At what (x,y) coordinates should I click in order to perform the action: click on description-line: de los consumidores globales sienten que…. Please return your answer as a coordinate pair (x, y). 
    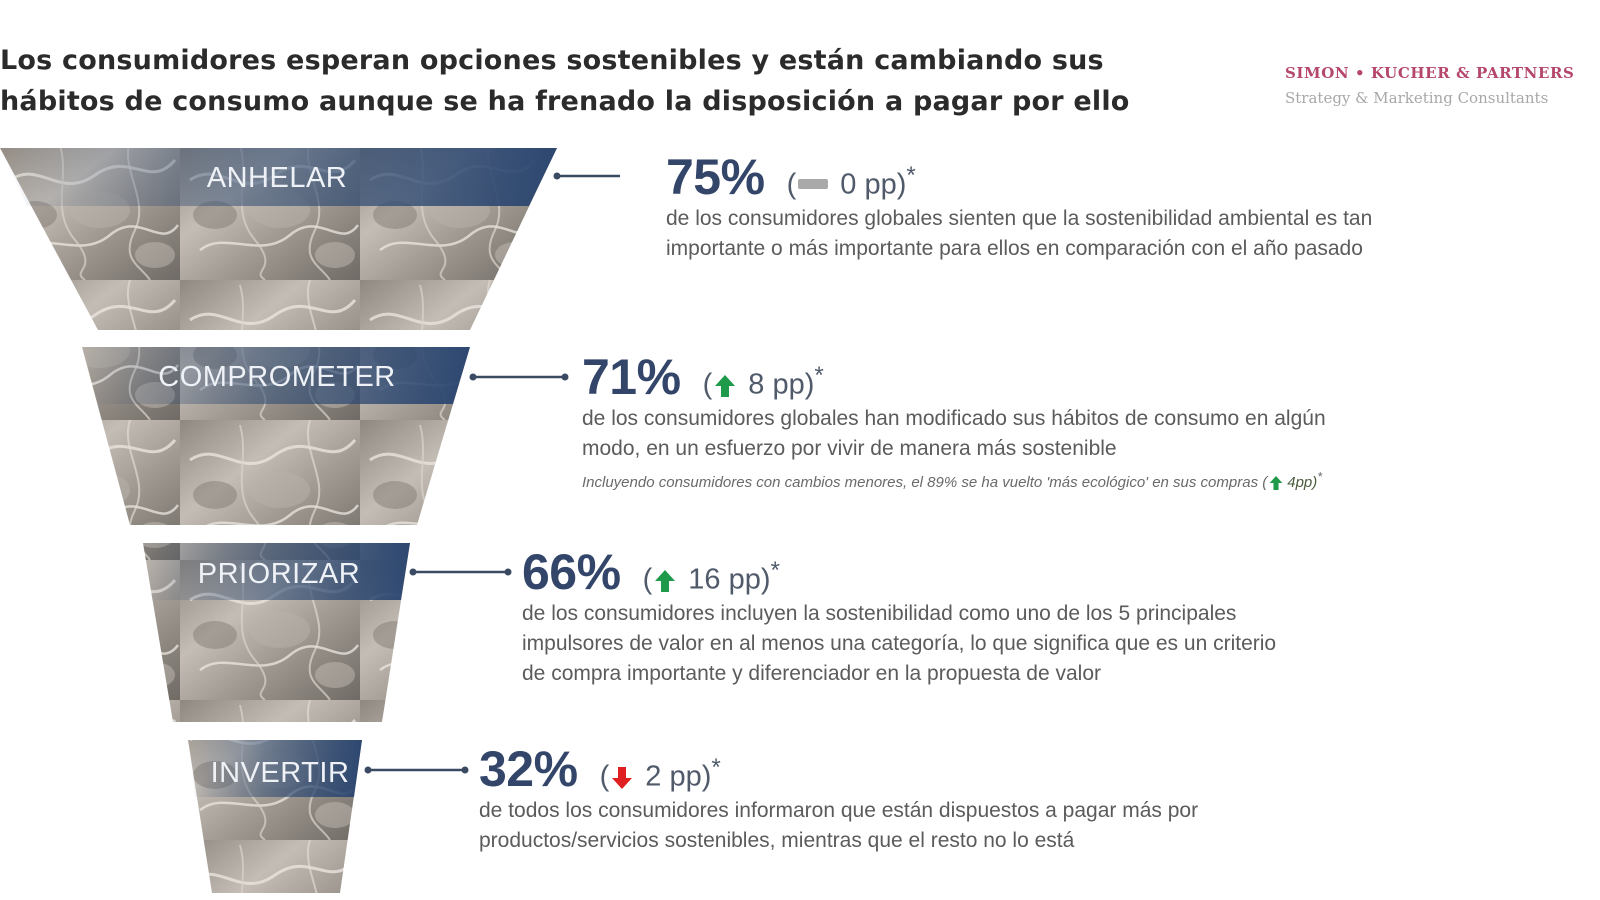
    Looking at the image, I should click on (1019, 218).